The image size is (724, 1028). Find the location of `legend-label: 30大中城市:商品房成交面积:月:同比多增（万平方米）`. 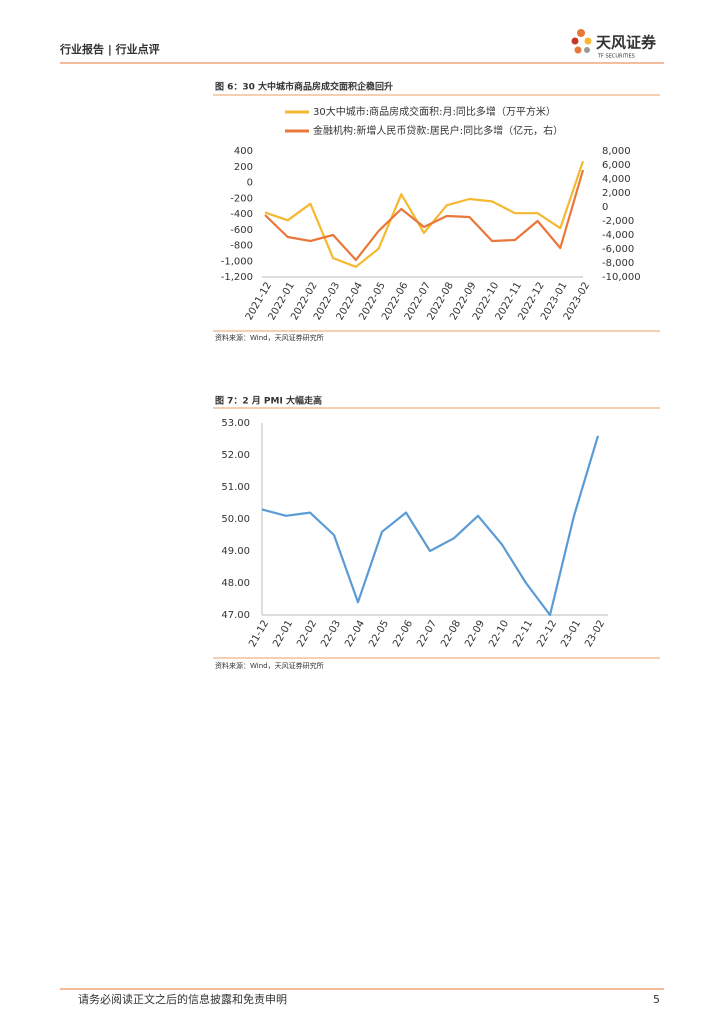

legend-label: 30大中城市:商品房成交面积:月:同比多增（万平方米） is located at coordinates (434, 111).